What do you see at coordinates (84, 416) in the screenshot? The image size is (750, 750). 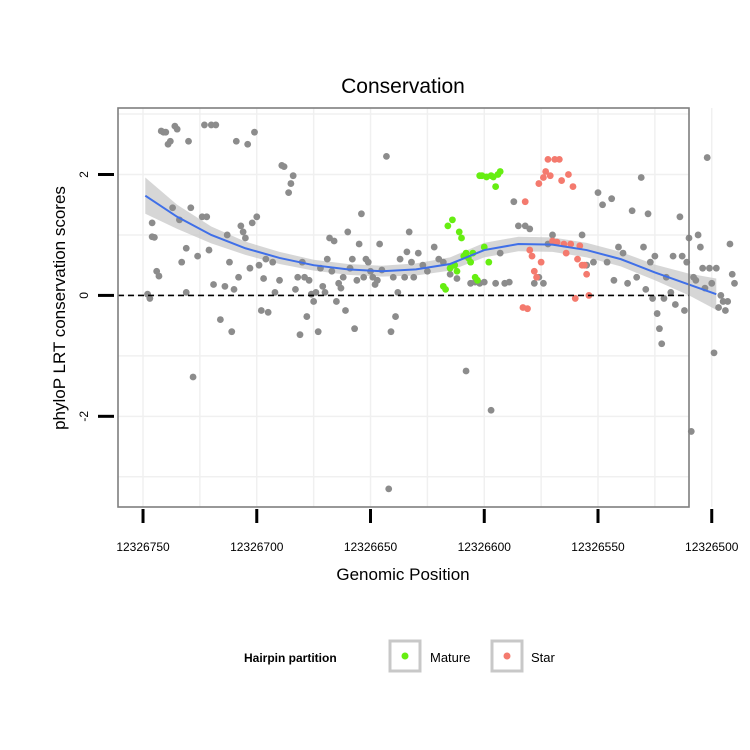 I see `y-tick-label: -2` at bounding box center [84, 416].